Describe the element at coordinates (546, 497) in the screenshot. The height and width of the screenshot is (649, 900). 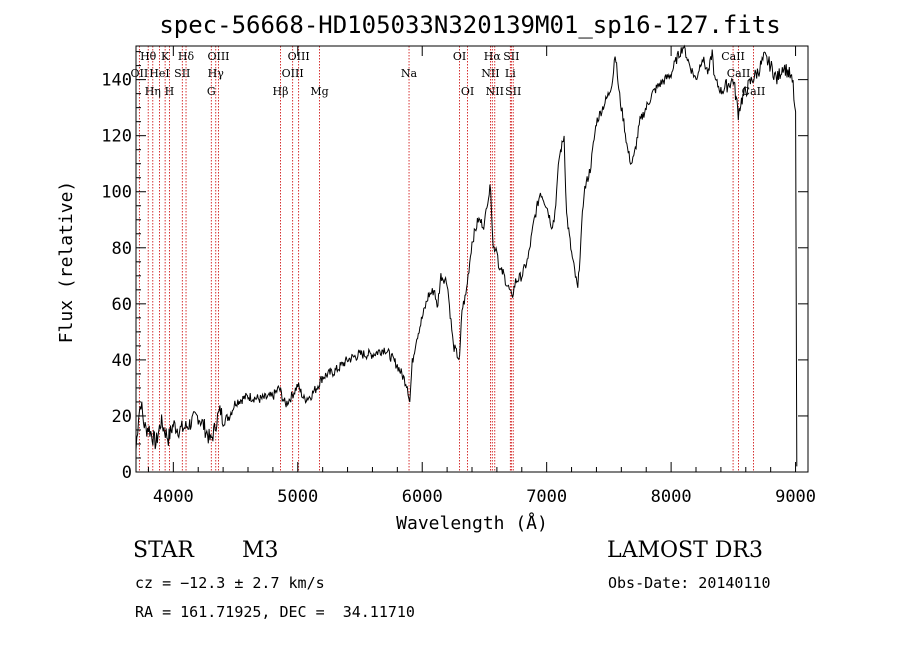
I see `x-tick-label: 7000` at that location.